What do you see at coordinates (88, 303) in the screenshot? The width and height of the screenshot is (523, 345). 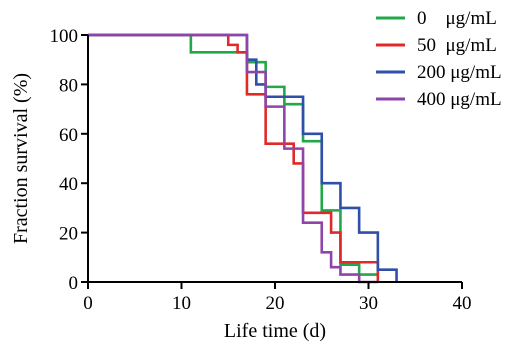 I see `x-tick-label: 0` at bounding box center [88, 303].